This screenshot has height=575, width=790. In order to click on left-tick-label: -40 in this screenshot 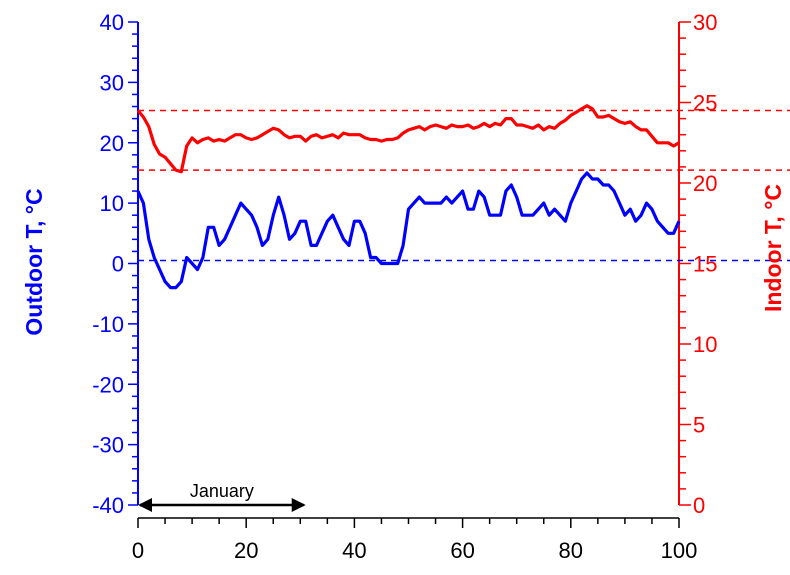, I will do `click(108, 505)`.